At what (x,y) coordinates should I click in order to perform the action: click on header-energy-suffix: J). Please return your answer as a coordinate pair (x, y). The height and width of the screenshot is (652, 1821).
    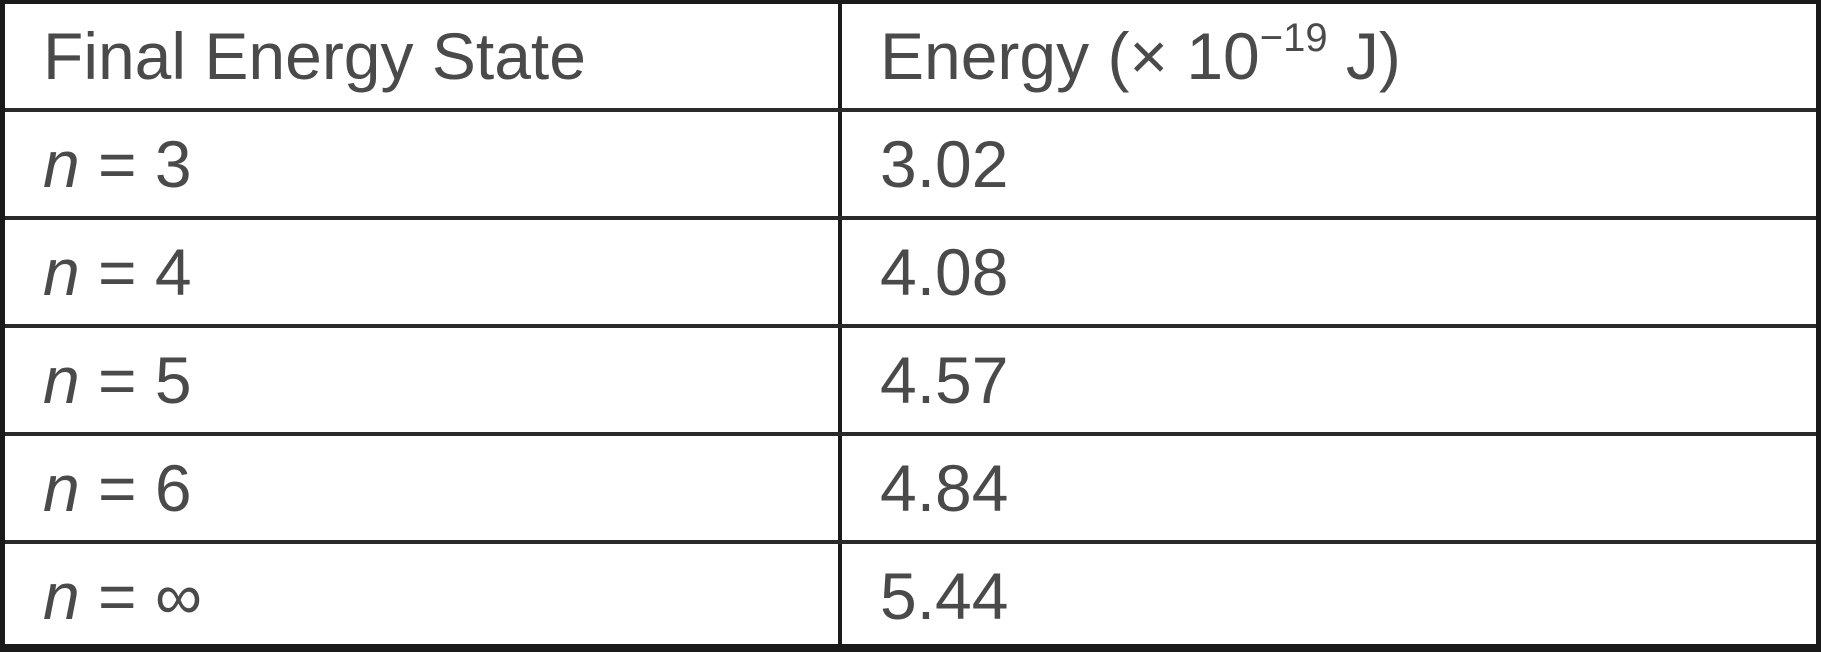
    Looking at the image, I should click on (1364, 56).